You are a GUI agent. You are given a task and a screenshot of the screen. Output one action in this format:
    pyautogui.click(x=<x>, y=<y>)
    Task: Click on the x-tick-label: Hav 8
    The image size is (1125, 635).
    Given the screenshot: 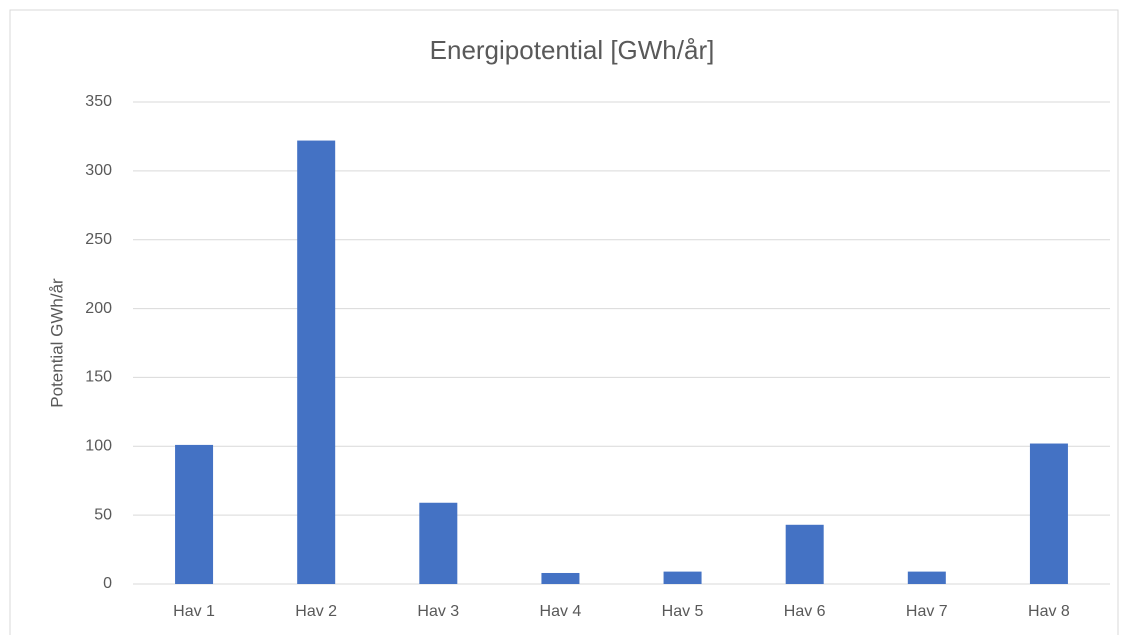 What is the action you would take?
    pyautogui.click(x=1049, y=611)
    